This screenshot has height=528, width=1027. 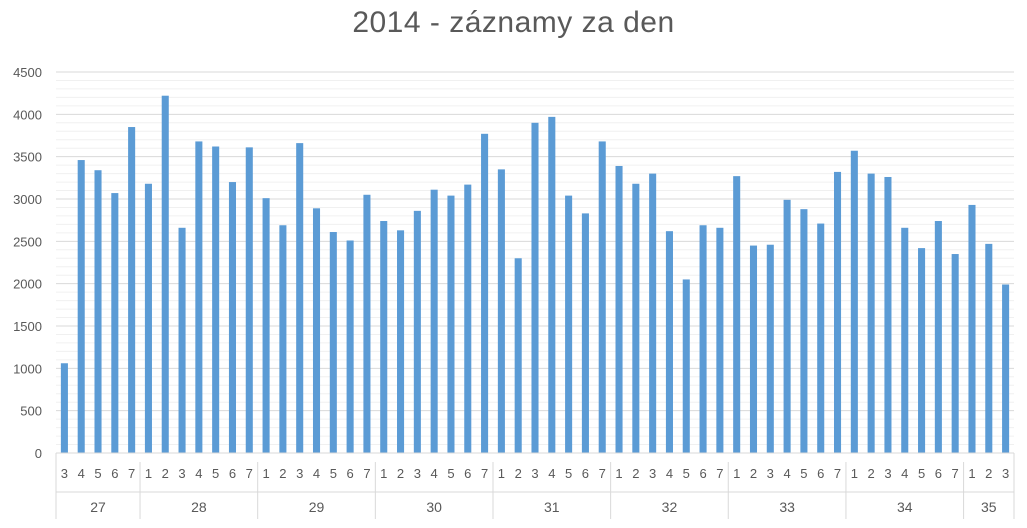 What do you see at coordinates (27, 368) in the screenshot?
I see `y-tick-label: 1000` at bounding box center [27, 368].